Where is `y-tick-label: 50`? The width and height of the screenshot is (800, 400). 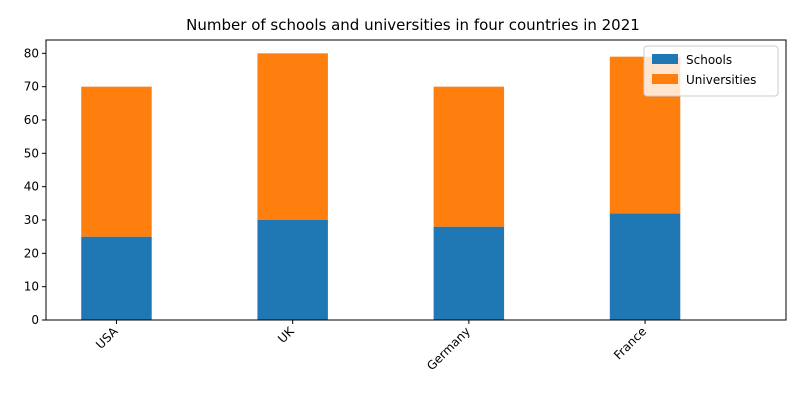 y-tick-label: 50 is located at coordinates (31, 153).